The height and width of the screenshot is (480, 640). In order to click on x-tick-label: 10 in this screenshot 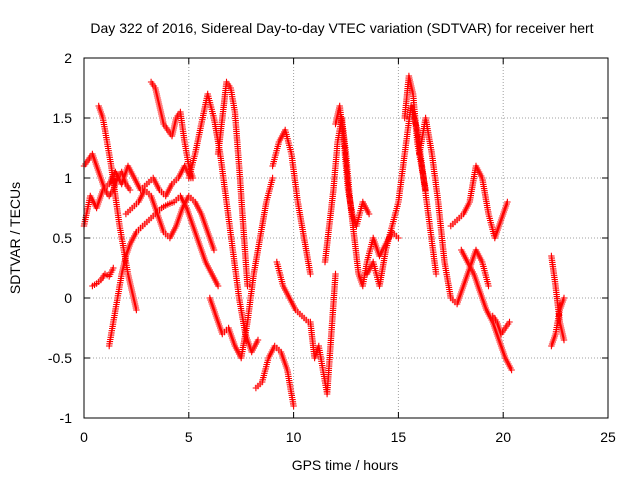, I will do `click(294, 437)`.